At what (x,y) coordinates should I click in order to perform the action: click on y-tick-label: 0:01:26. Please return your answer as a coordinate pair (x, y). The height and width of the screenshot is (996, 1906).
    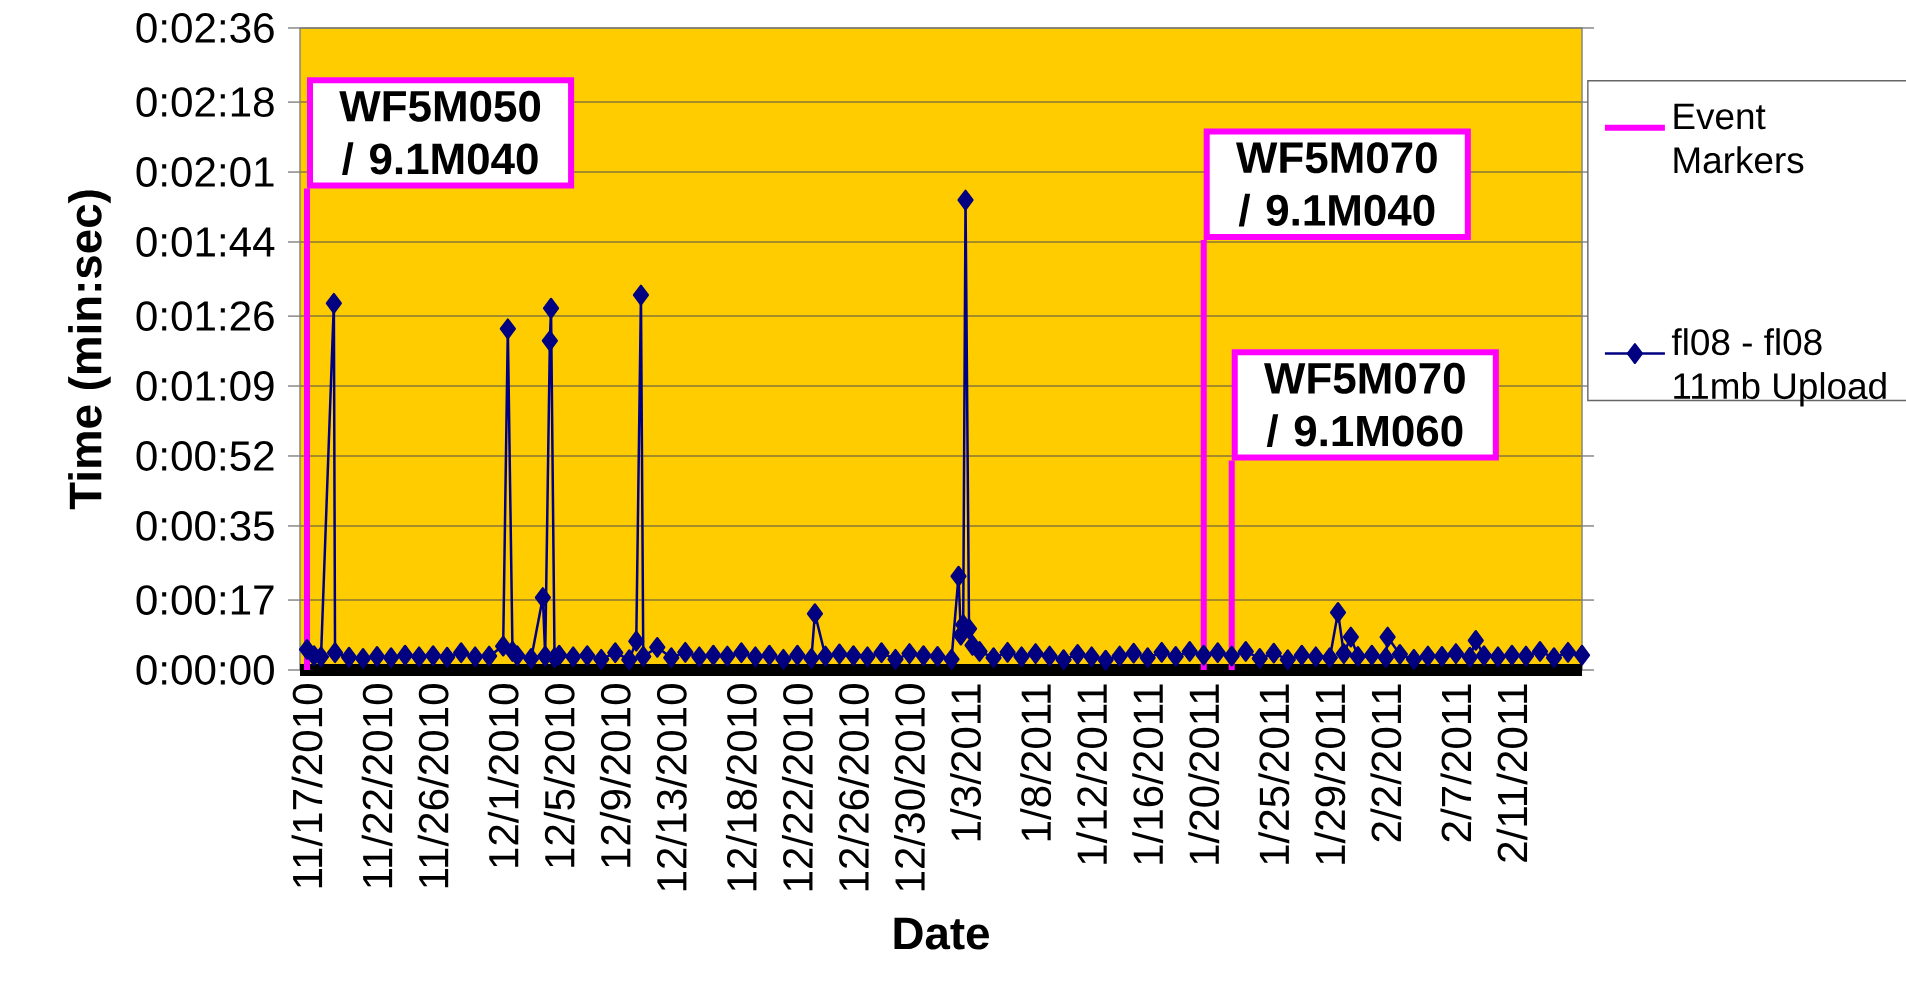
    Looking at the image, I should click on (205, 316).